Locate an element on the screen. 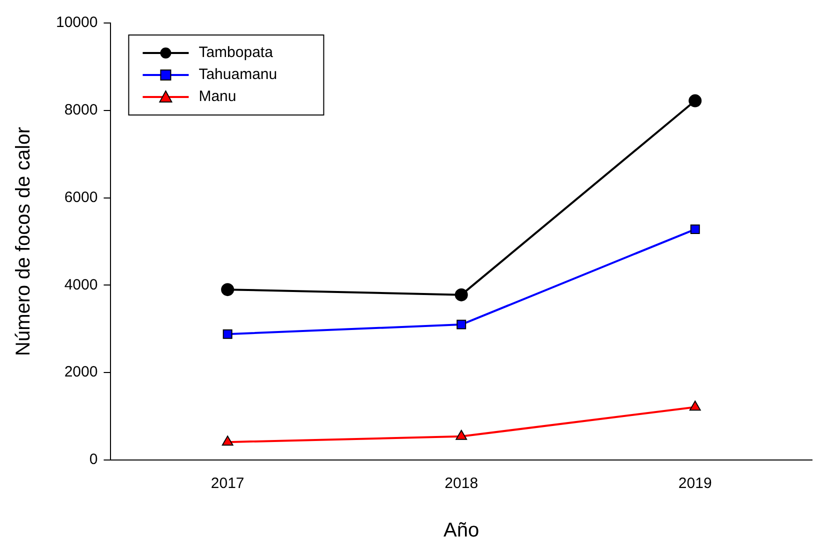 The height and width of the screenshot is (555, 827). y-tick-label: 4000 is located at coordinates (81, 285).